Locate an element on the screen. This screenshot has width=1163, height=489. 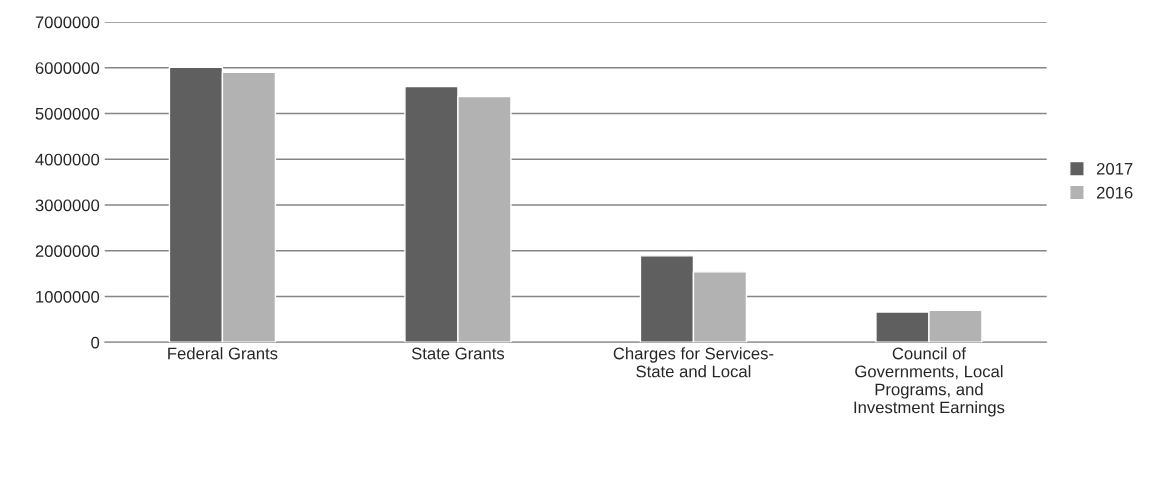
y-tick-label: 2000000 is located at coordinates (67, 251).